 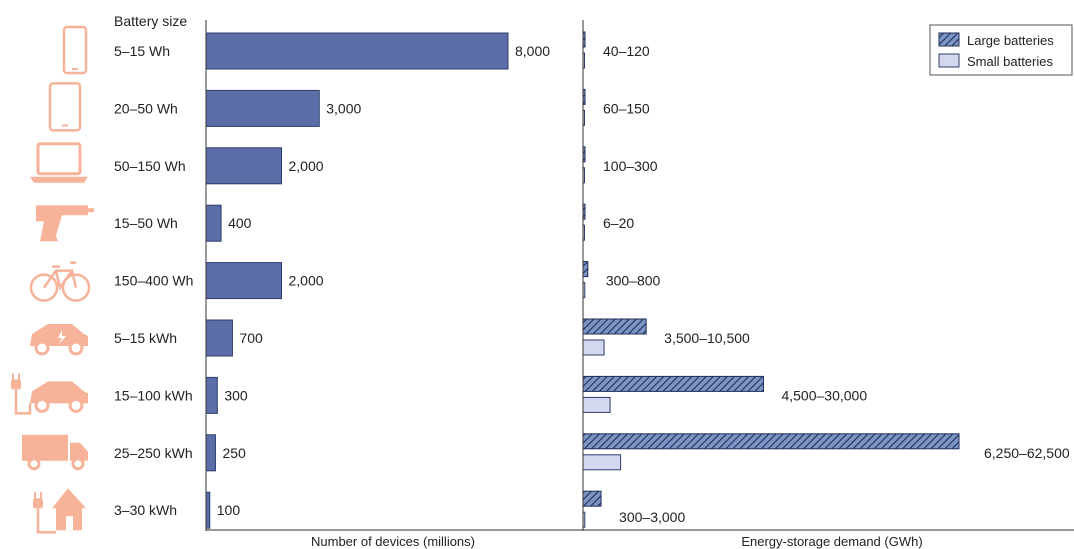 What do you see at coordinates (59, 340) in the screenshot?
I see `hybrid-car-icon` at bounding box center [59, 340].